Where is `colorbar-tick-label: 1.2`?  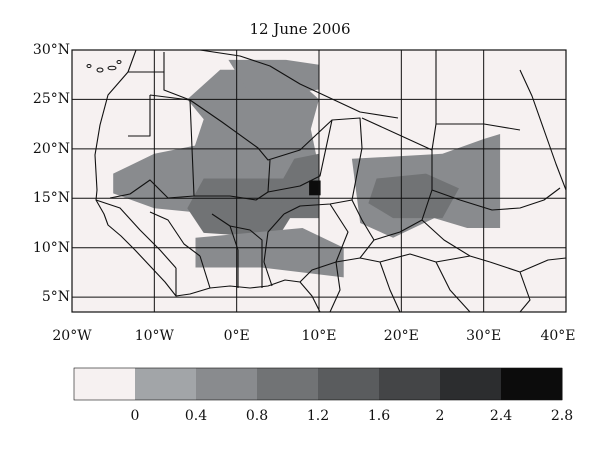
colorbar-tick-label: 1.2 is located at coordinates (318, 416).